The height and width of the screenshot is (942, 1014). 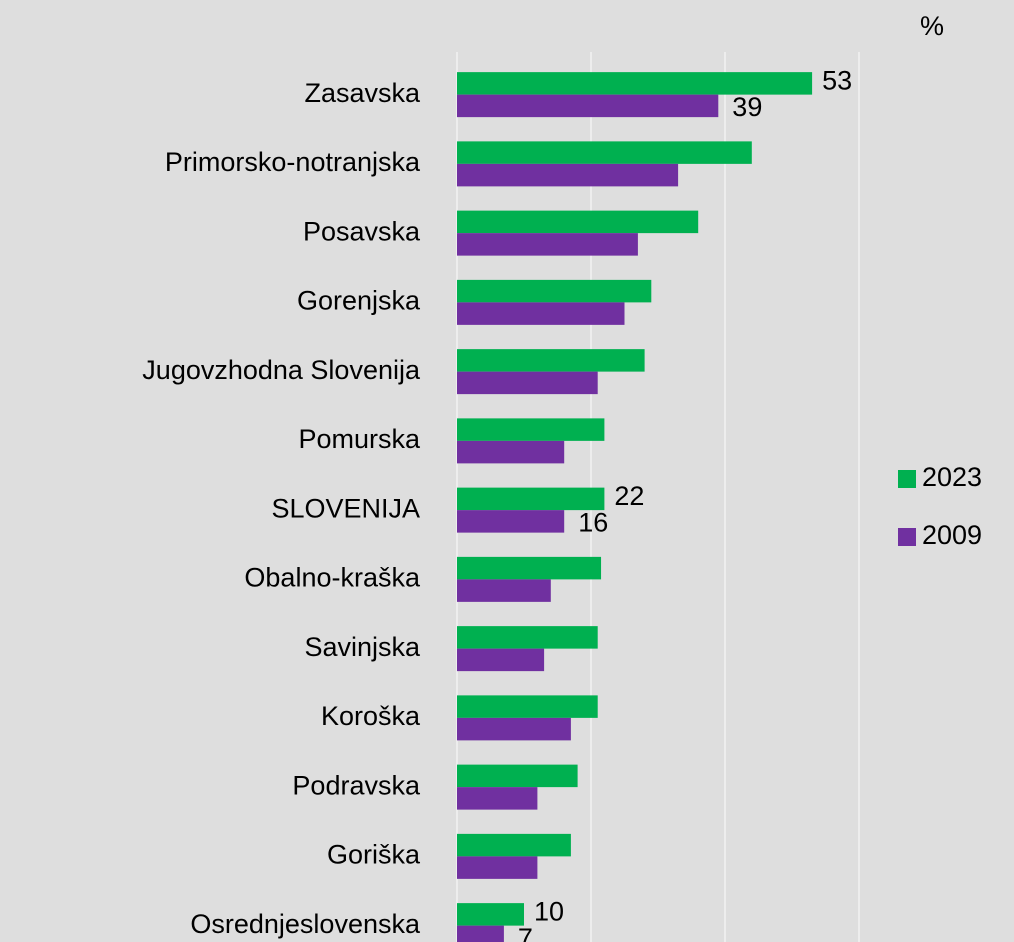 What do you see at coordinates (332, 578) in the screenshot?
I see `y-tick-label: Obalno-kraška` at bounding box center [332, 578].